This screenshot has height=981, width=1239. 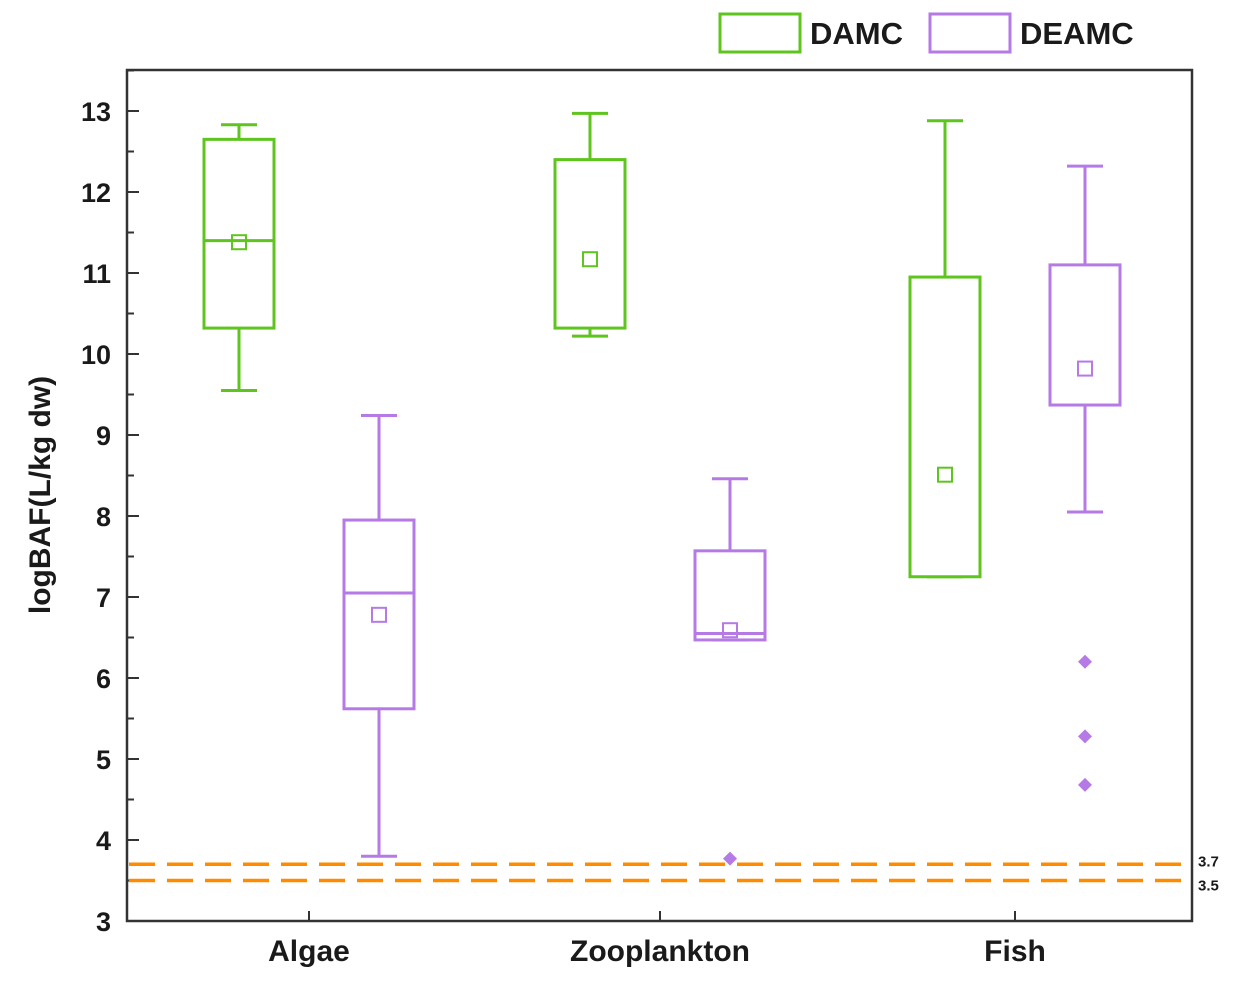 I want to click on y-tick-label: 8, so click(x=103, y=517).